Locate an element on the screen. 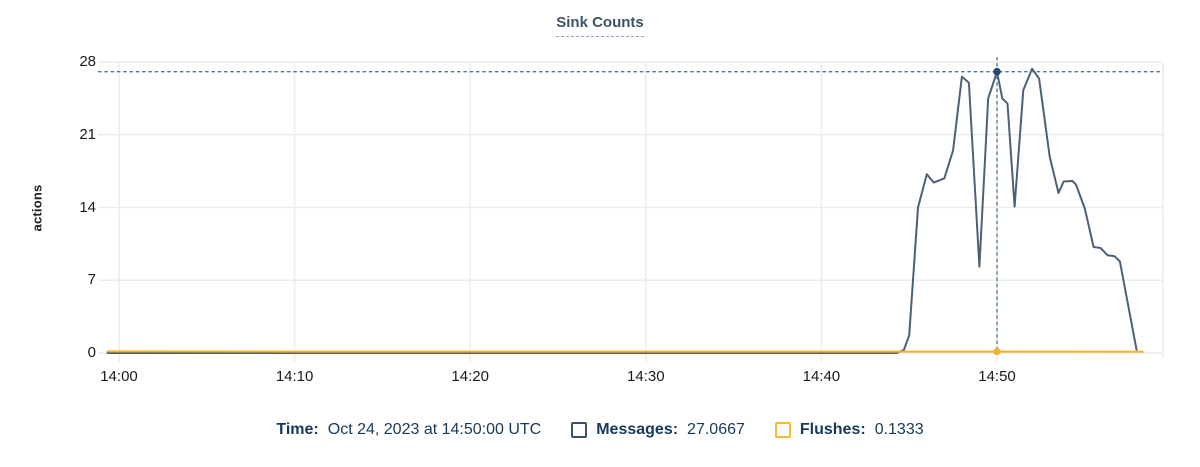  y-tick-label: 28 is located at coordinates (87, 61).